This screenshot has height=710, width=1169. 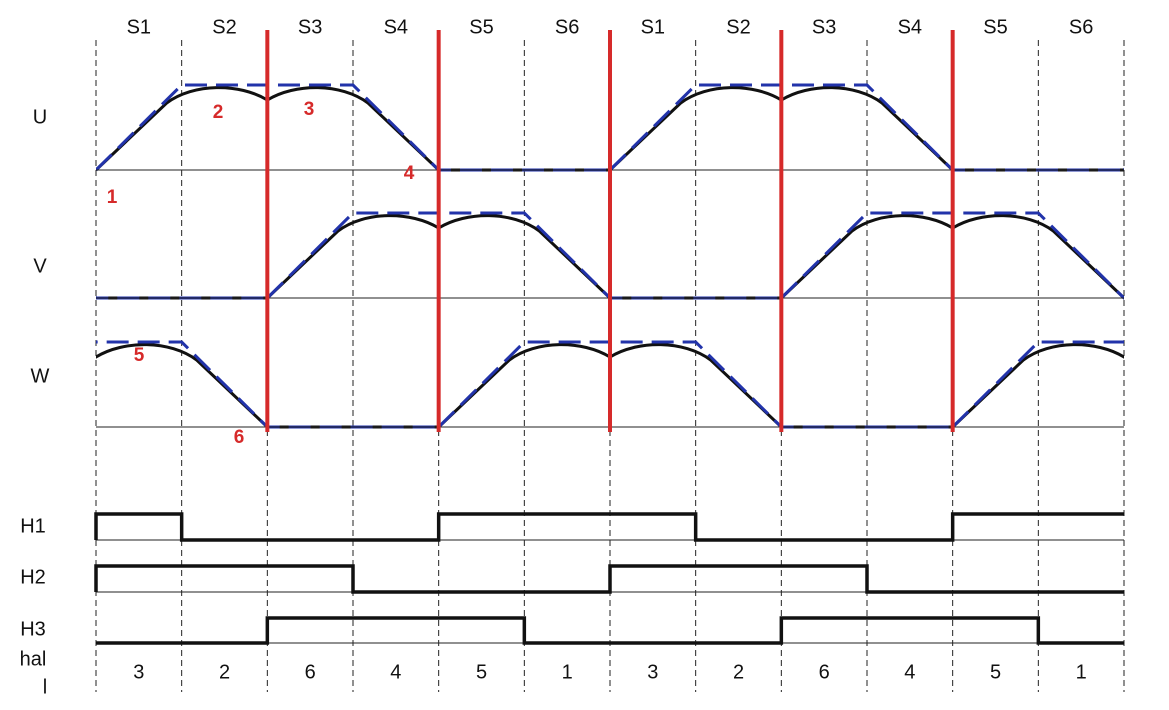 What do you see at coordinates (40, 376) in the screenshot?
I see `phase-label: W` at bounding box center [40, 376].